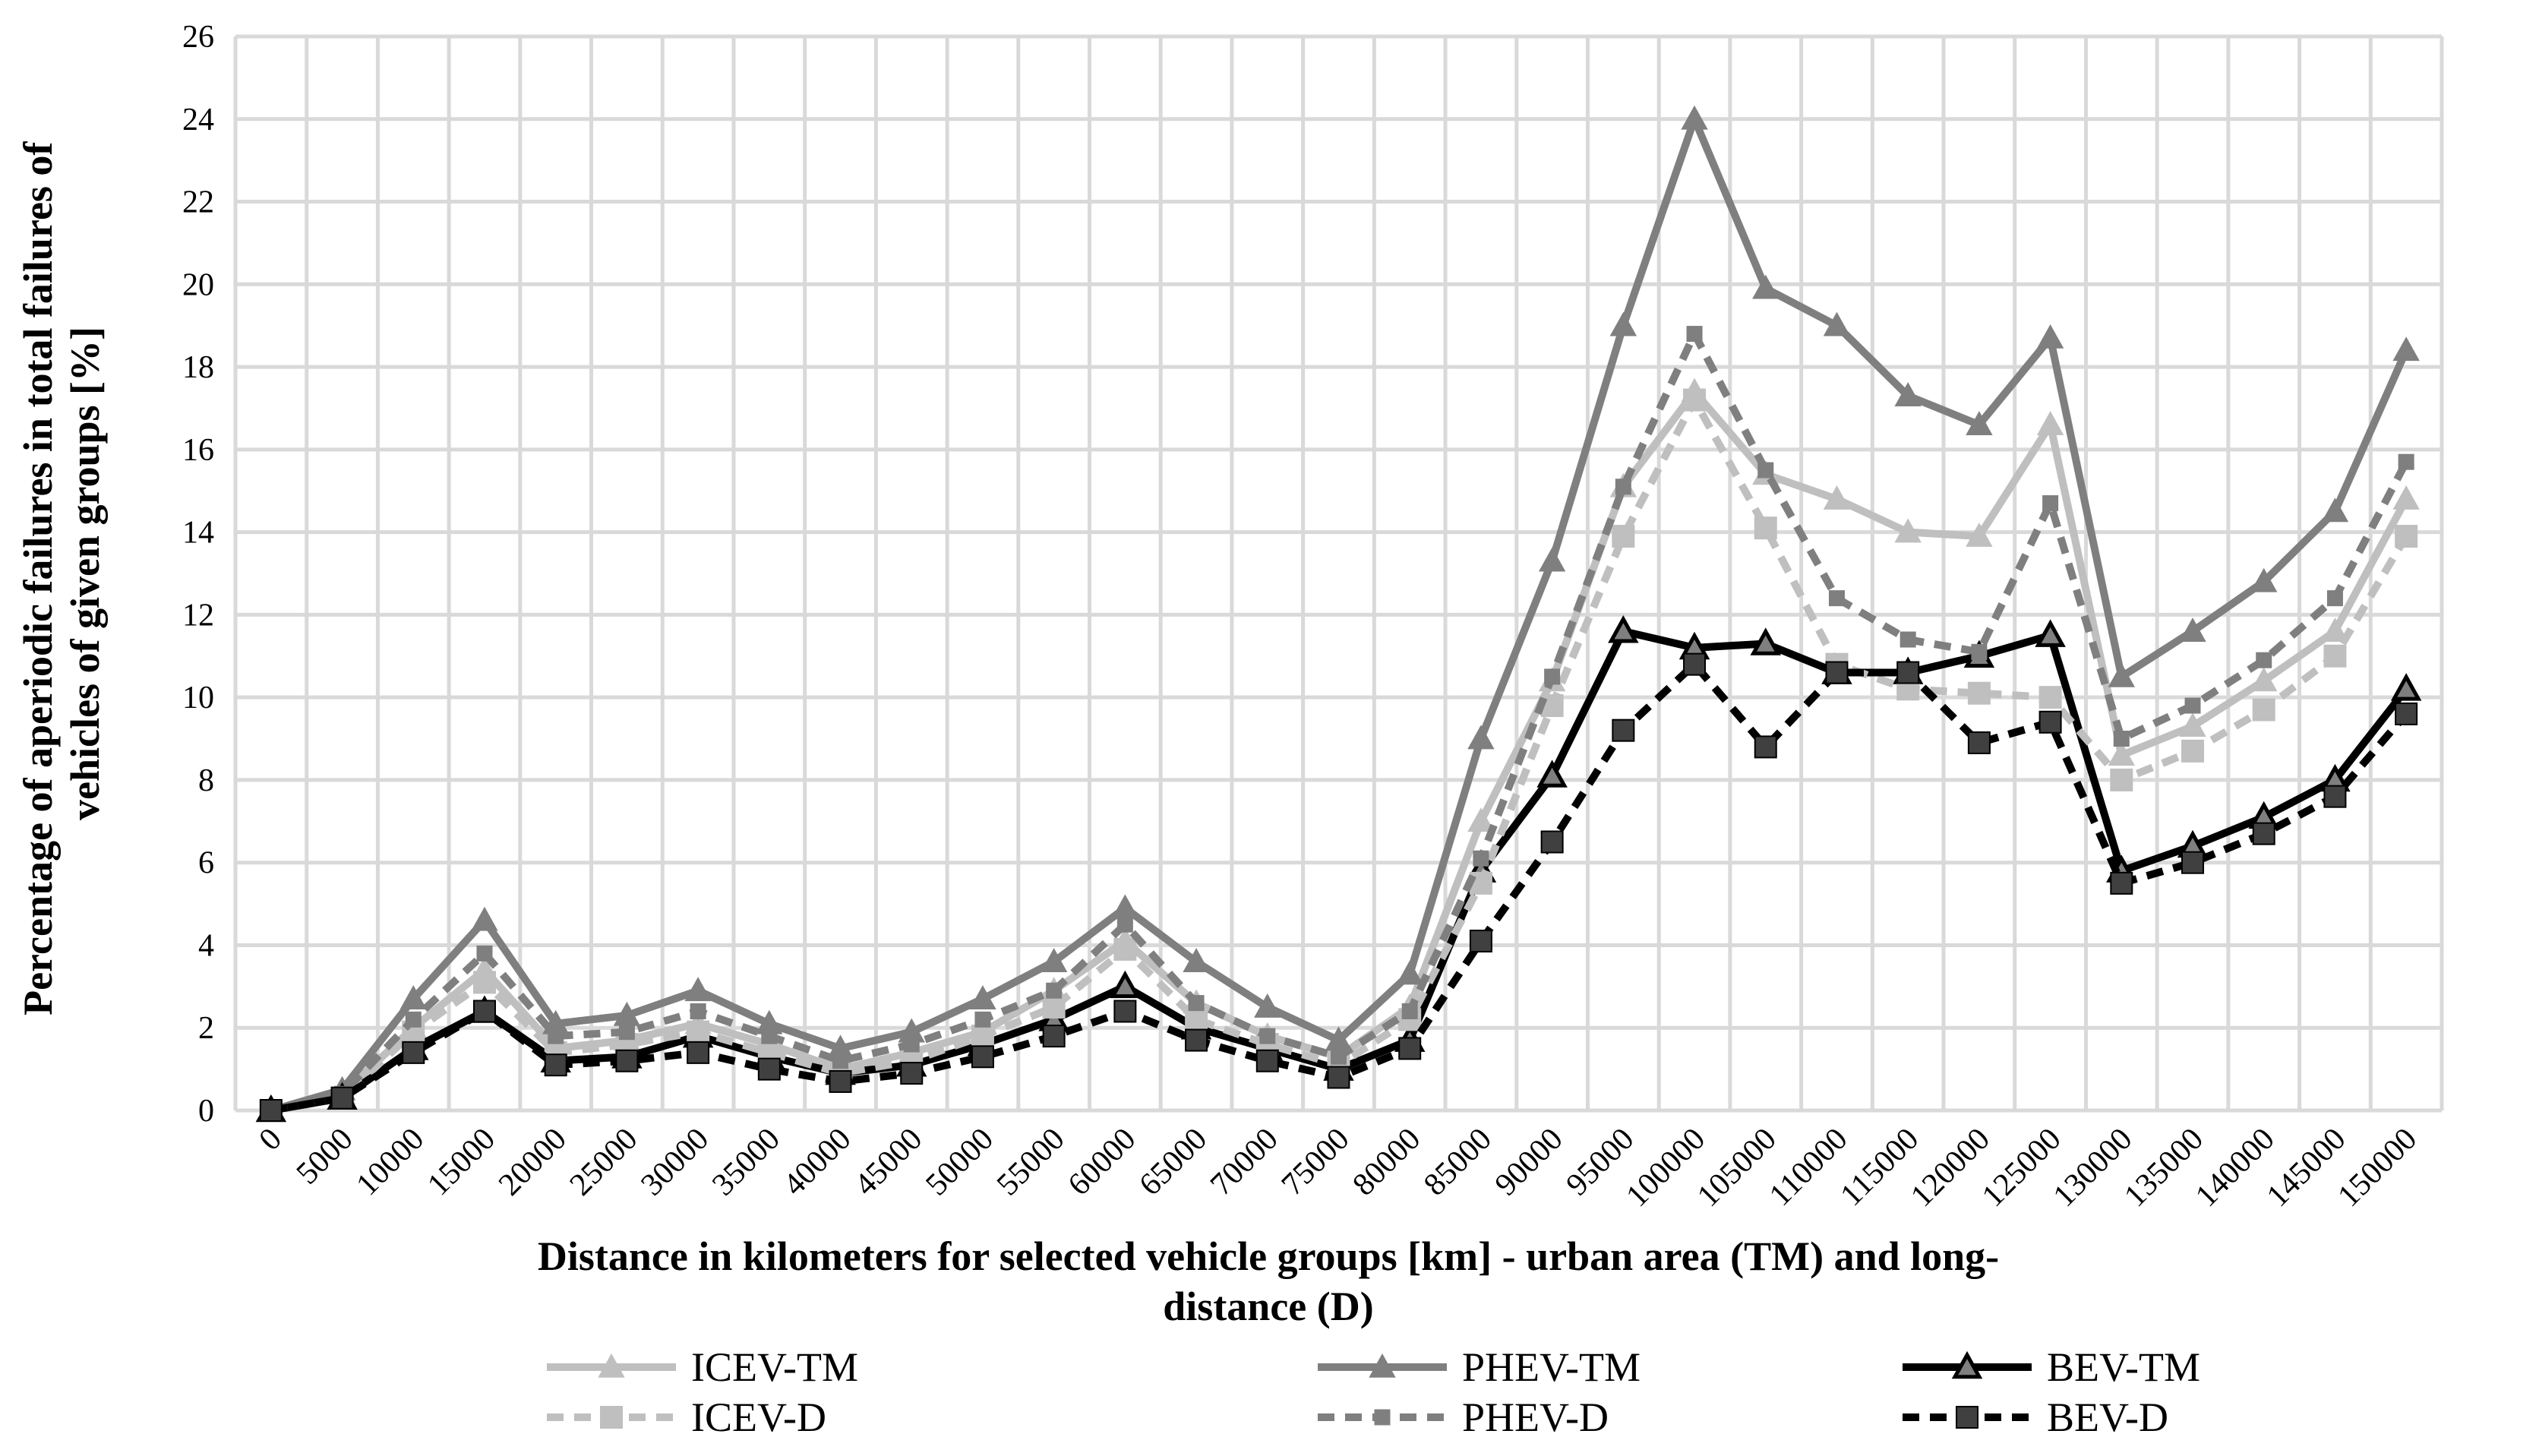  I want to click on y-tick-label: 0, so click(206, 1111).